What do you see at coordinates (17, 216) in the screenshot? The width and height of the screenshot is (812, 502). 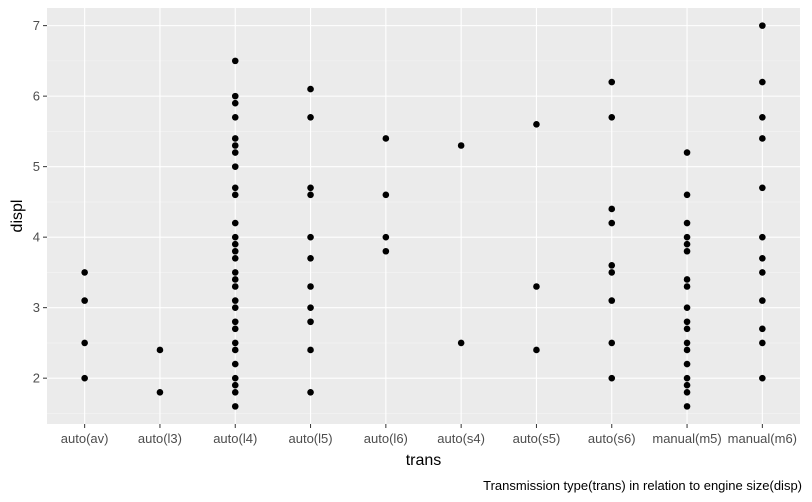 I see `y-axis-title: displ` at bounding box center [17, 216].